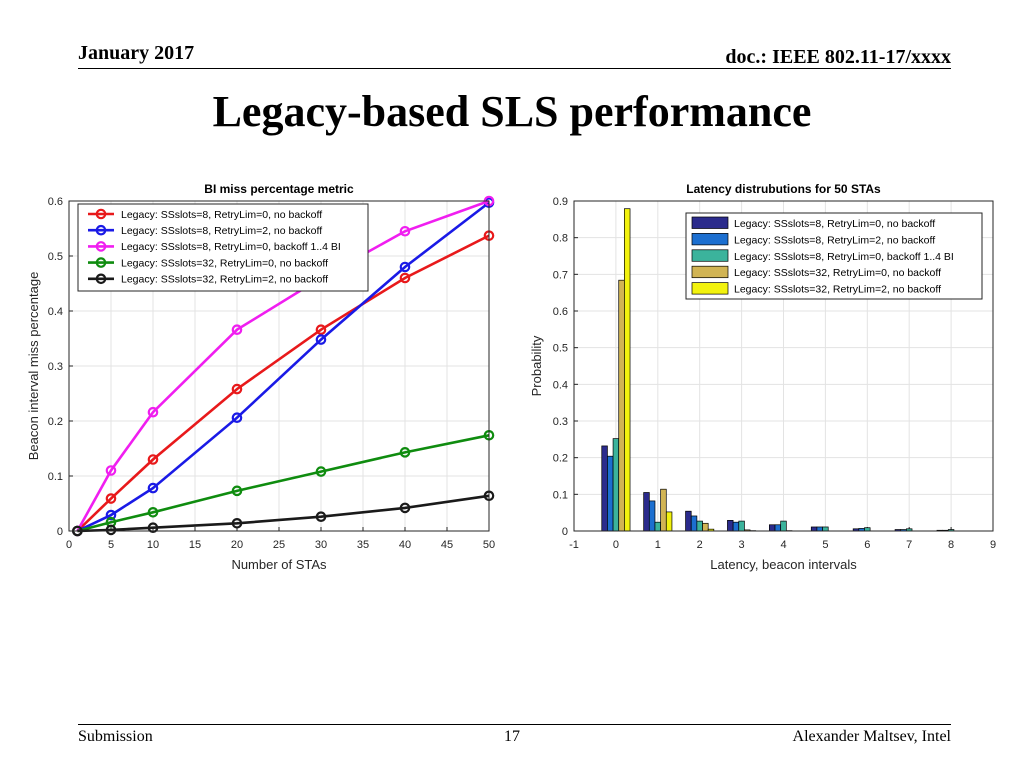 This screenshot has height=768, width=1024. I want to click on x-tick-label: 35, so click(363, 545).